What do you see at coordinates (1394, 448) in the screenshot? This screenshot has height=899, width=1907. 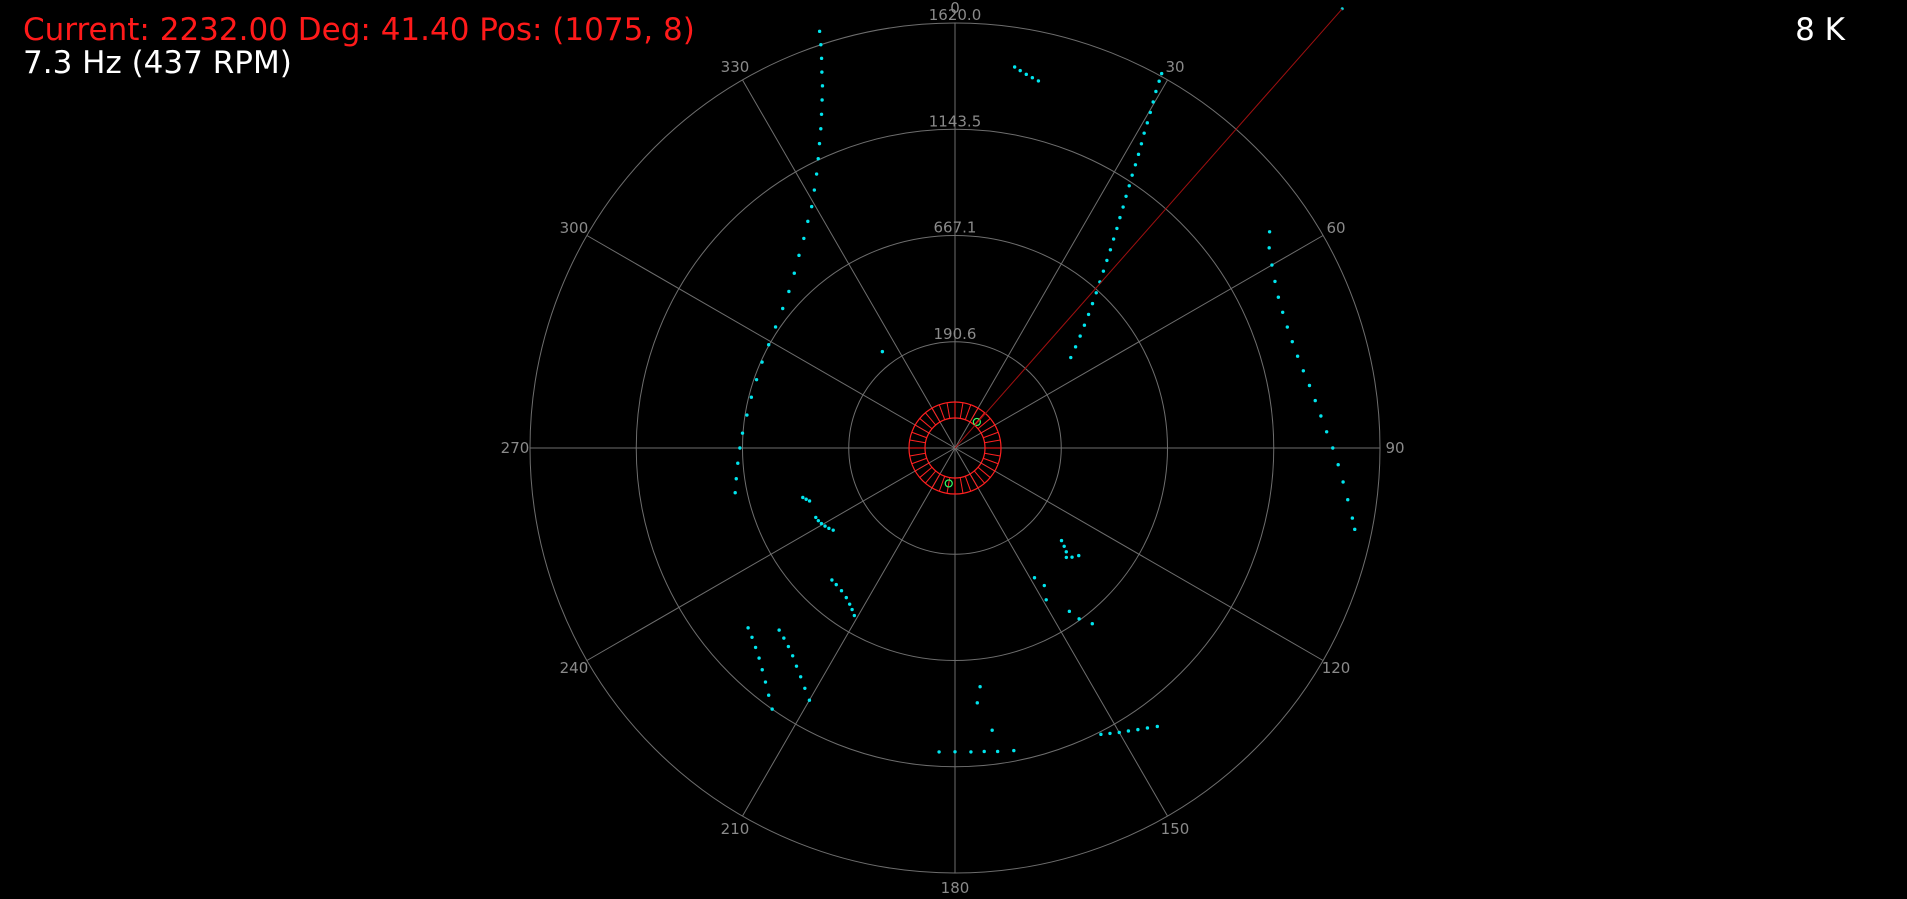 I see `angle-tick-90: 90` at bounding box center [1394, 448].